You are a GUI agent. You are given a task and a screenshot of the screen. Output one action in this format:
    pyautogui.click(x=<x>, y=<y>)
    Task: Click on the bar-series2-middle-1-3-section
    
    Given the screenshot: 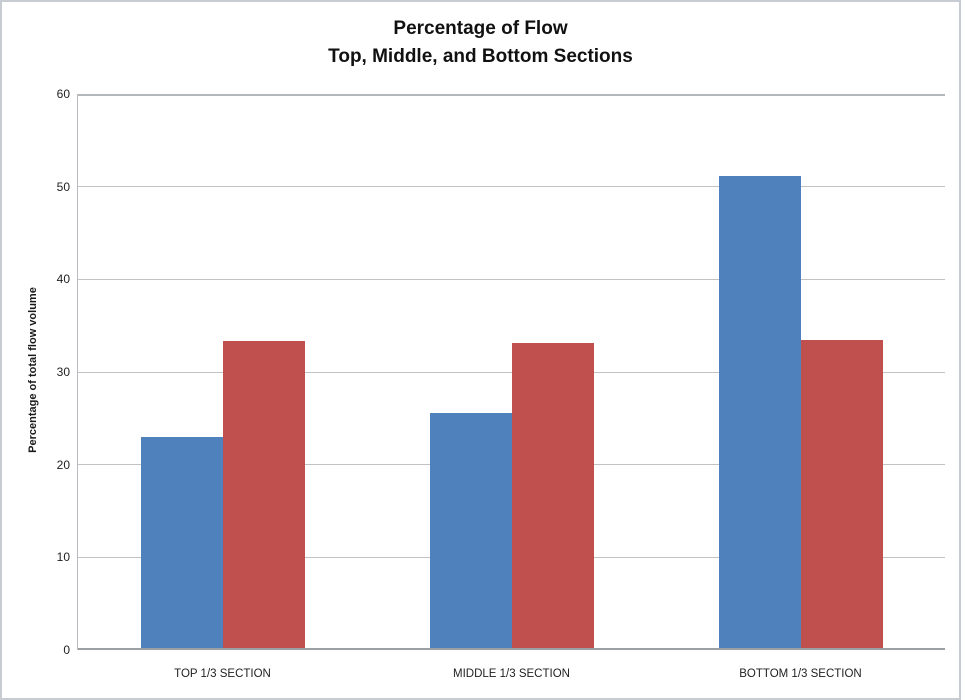 What is the action you would take?
    pyautogui.click(x=552, y=496)
    